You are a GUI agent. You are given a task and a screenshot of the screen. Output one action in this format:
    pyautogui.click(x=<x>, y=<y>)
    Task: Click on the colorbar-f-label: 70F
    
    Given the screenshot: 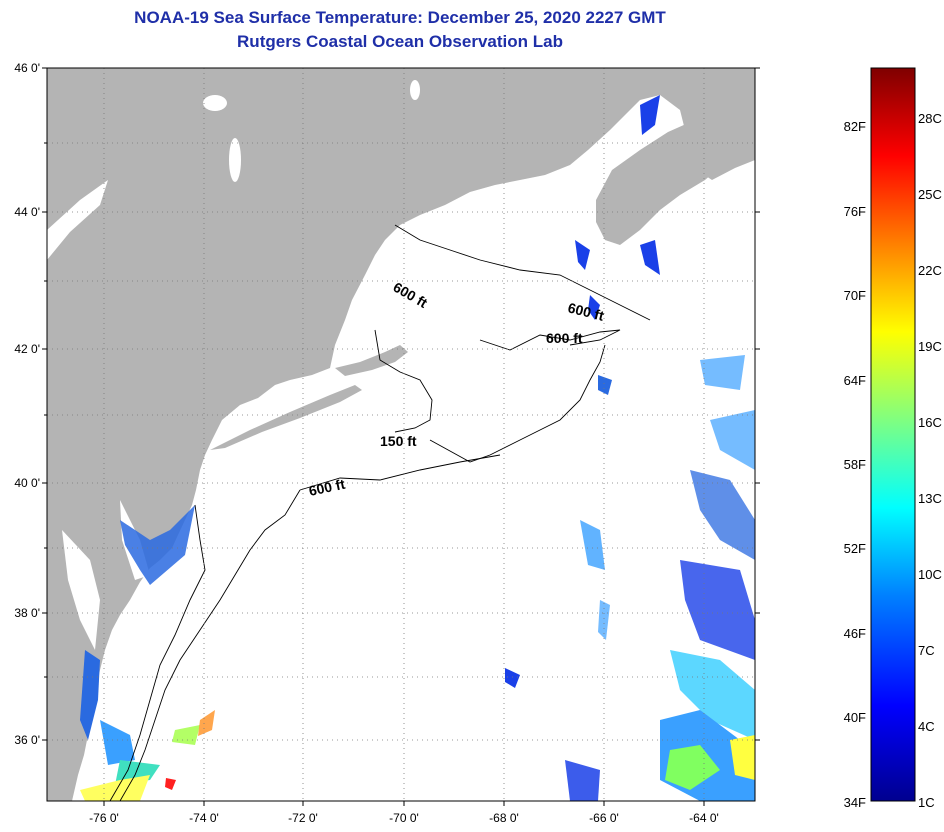 What is the action you would take?
    pyautogui.click(x=854, y=295)
    